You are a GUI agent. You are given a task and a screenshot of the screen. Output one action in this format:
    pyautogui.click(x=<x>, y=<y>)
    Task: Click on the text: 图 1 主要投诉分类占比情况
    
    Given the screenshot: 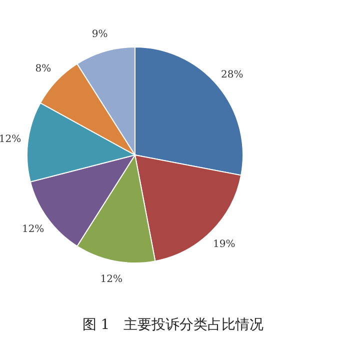 What is the action you would take?
    pyautogui.click(x=173, y=325)
    